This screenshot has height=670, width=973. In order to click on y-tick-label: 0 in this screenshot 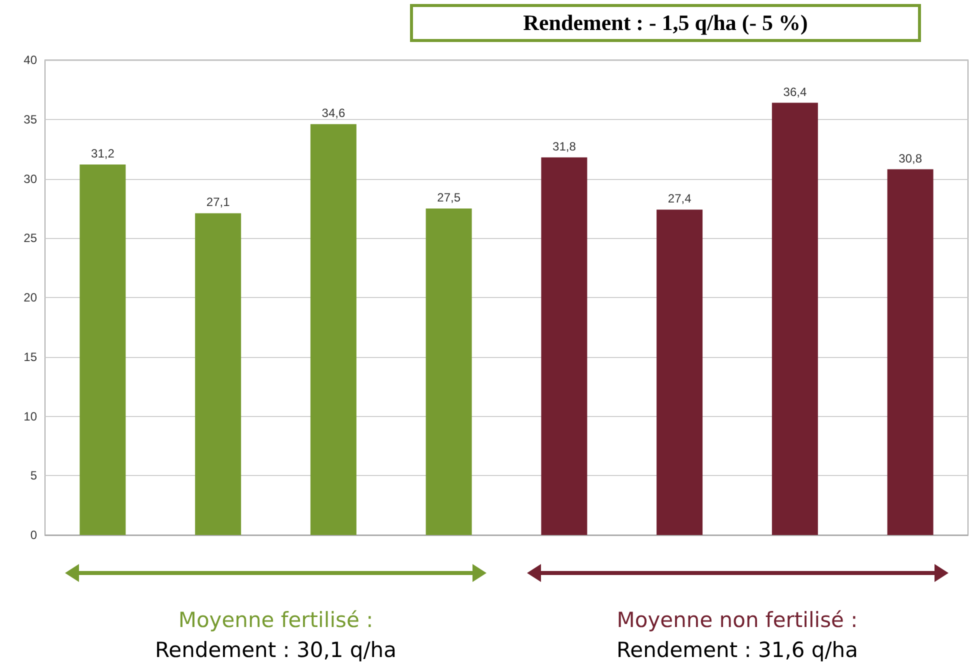, I will do `click(34, 535)`.